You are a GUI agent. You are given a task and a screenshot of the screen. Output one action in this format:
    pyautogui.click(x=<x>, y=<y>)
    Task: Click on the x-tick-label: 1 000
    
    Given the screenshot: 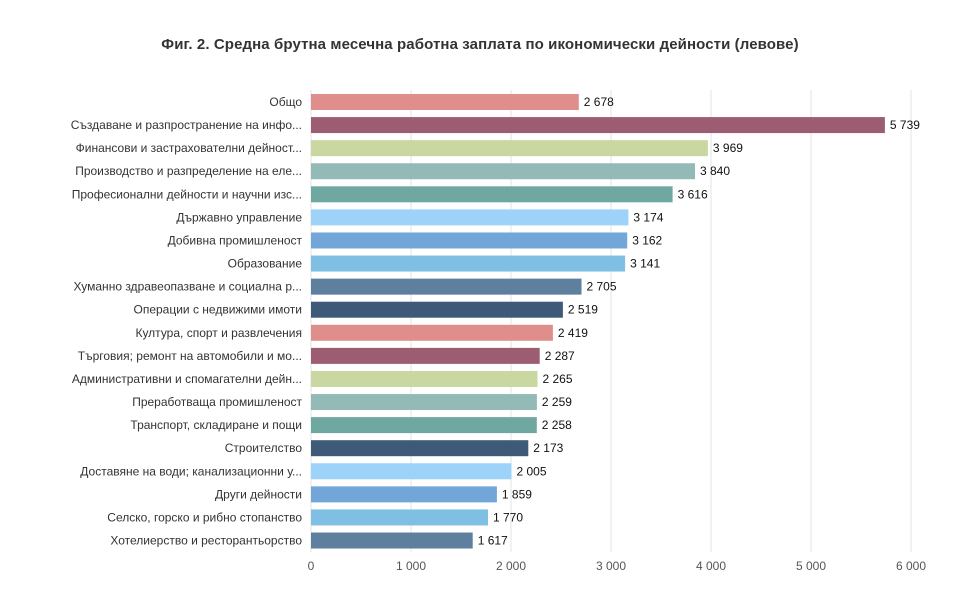 What is the action you would take?
    pyautogui.click(x=411, y=566)
    